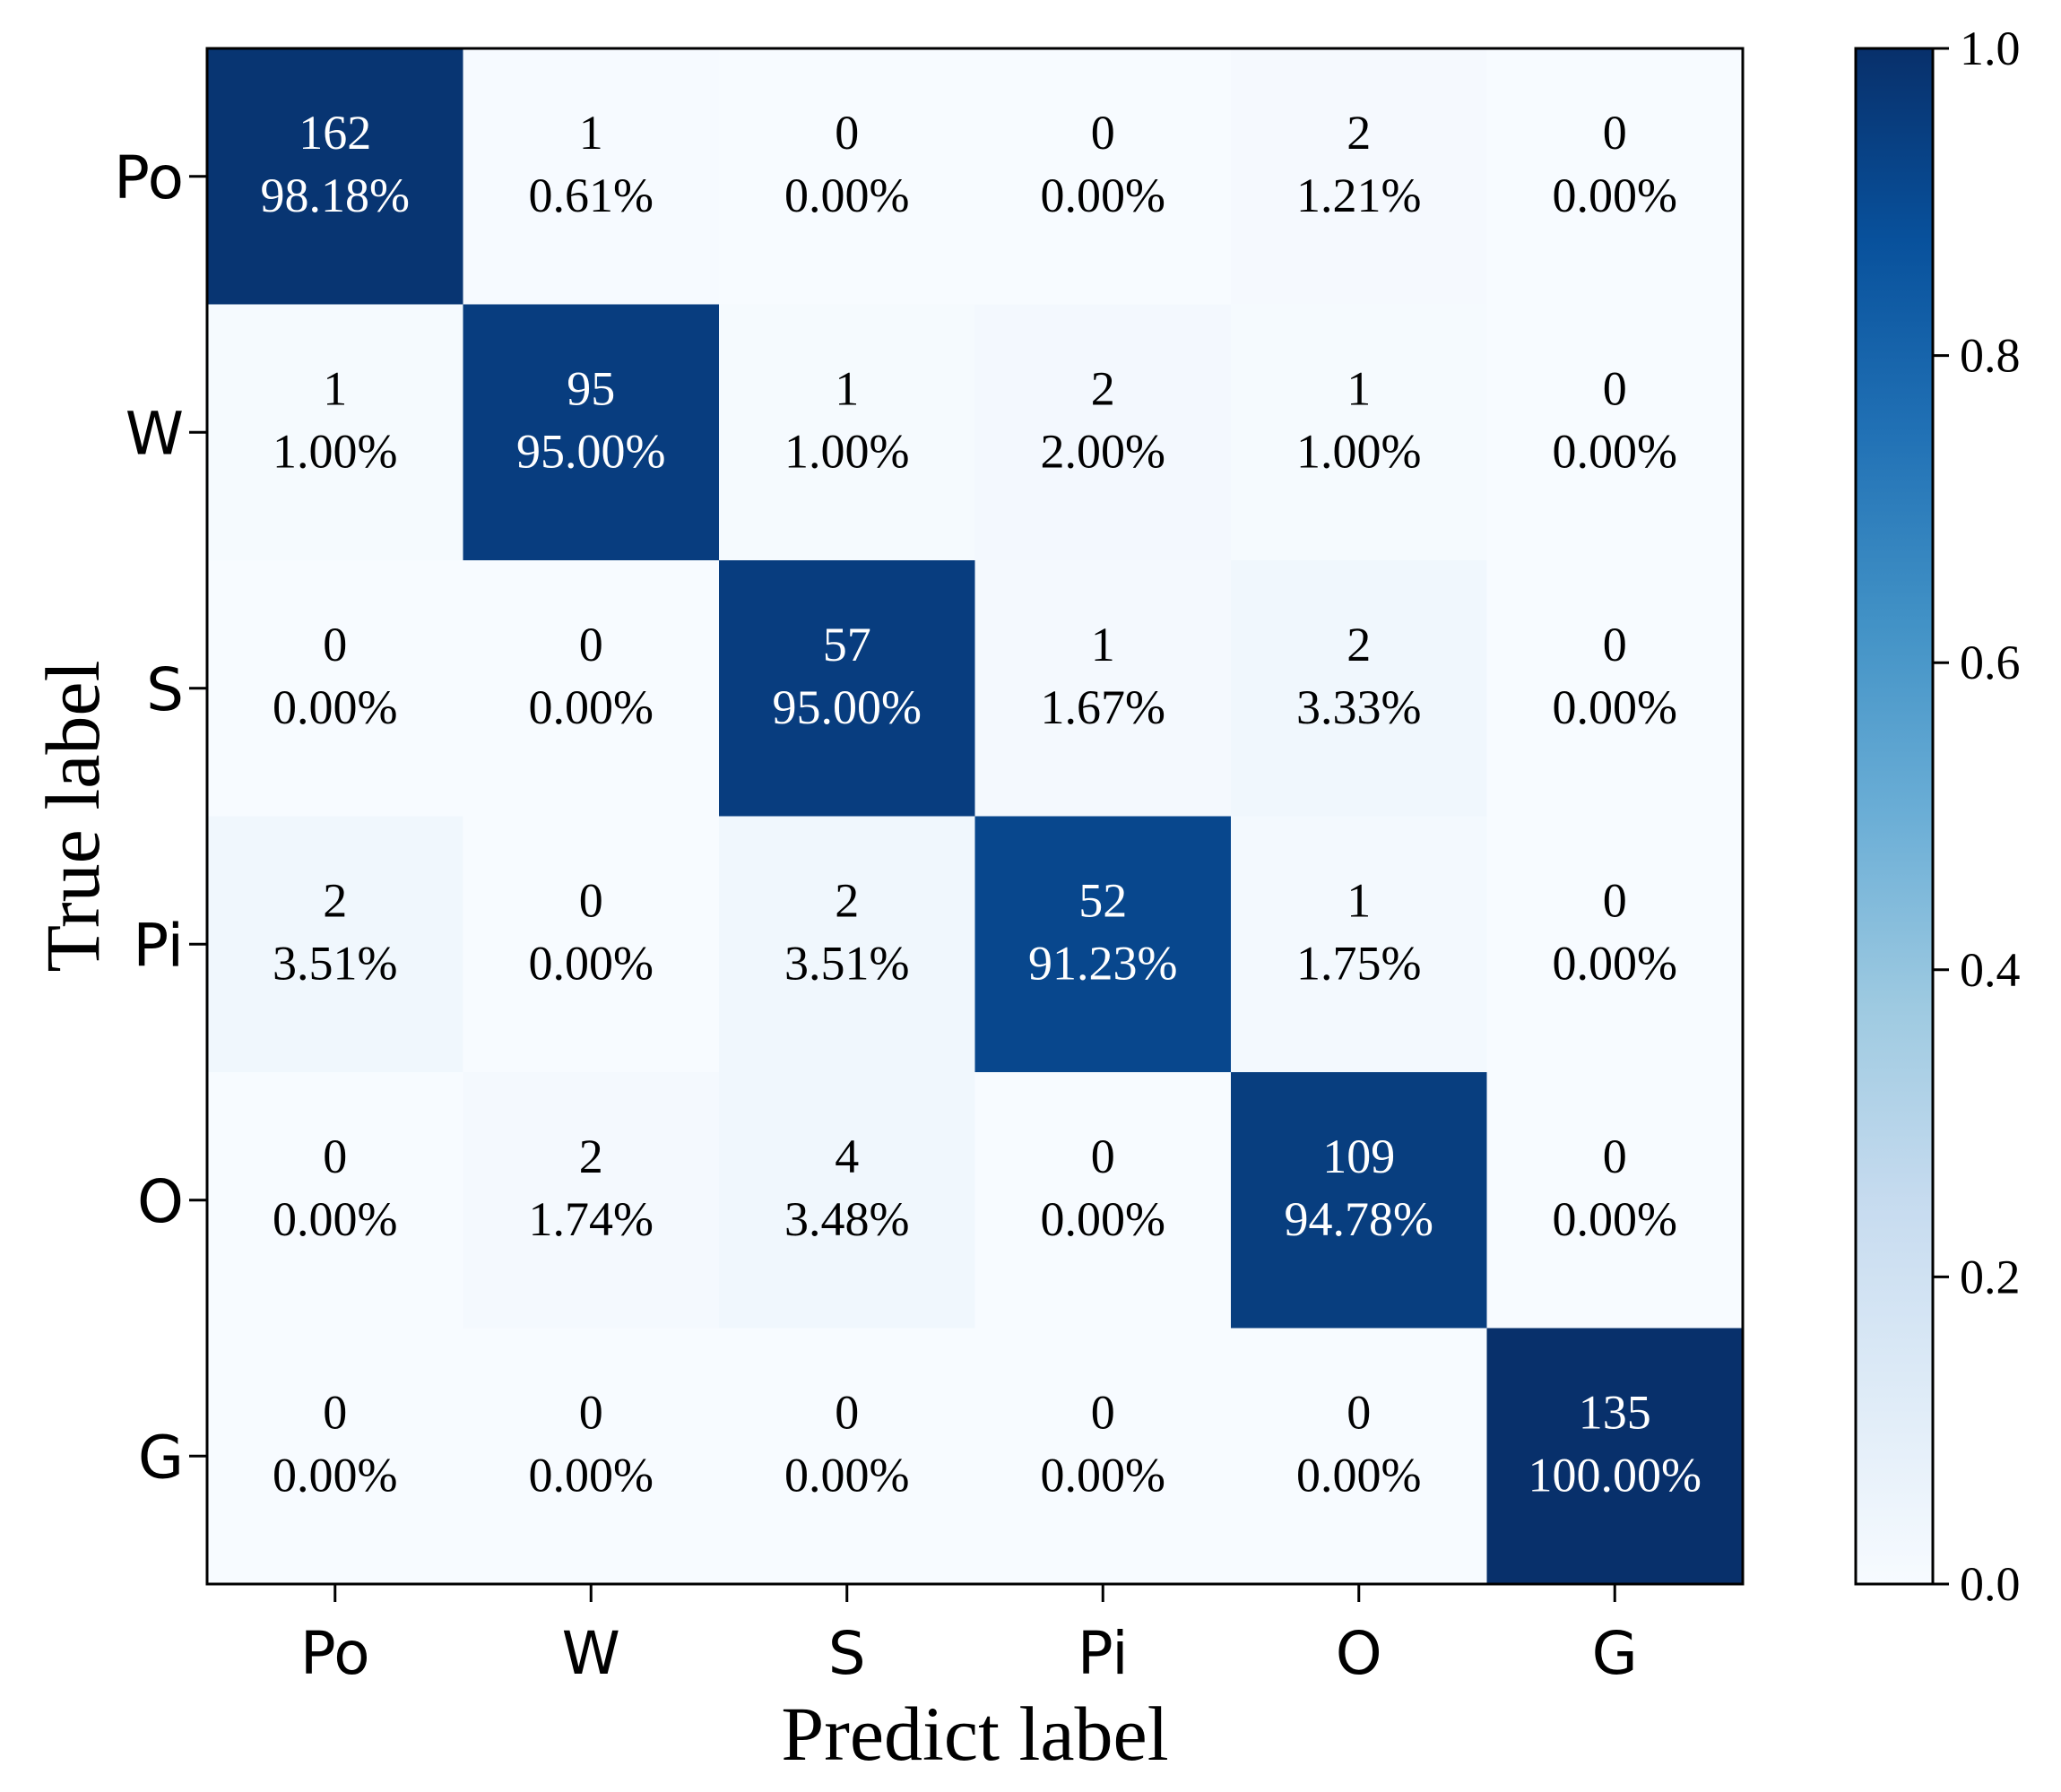 This screenshot has width=2061, height=1792. I want to click on heatmap-cell-W-S, so click(847, 432).